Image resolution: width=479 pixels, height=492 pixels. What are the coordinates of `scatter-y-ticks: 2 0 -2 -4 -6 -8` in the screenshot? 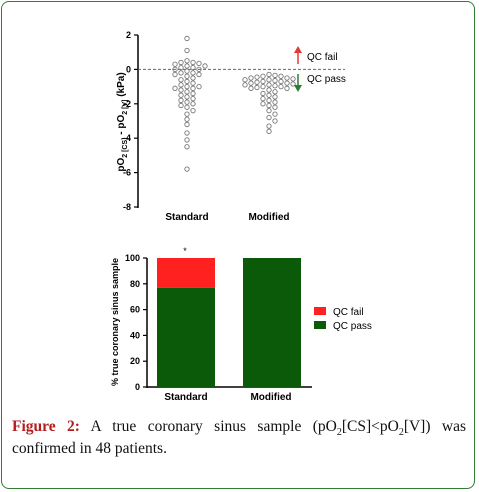 It's located at (130, 121).